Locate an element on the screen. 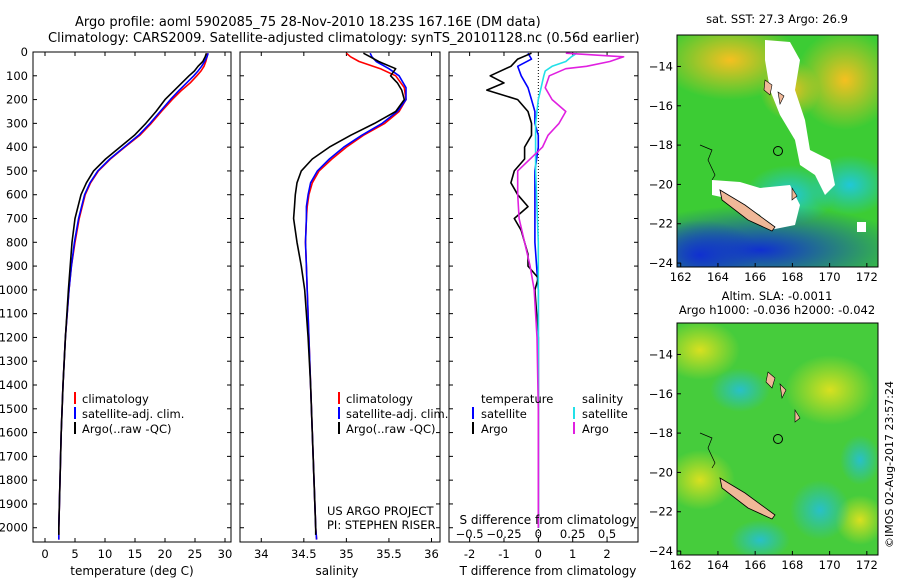 The image size is (900, 580). difference-lines is located at coordinates (555, 290).